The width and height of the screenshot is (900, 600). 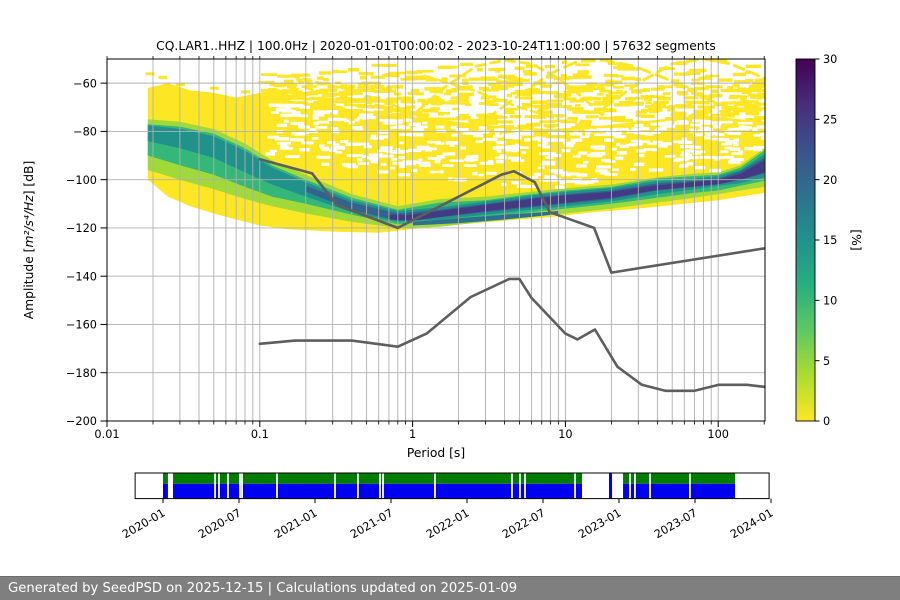 I want to click on colorbar-tick-label: 0, so click(x=826, y=421).